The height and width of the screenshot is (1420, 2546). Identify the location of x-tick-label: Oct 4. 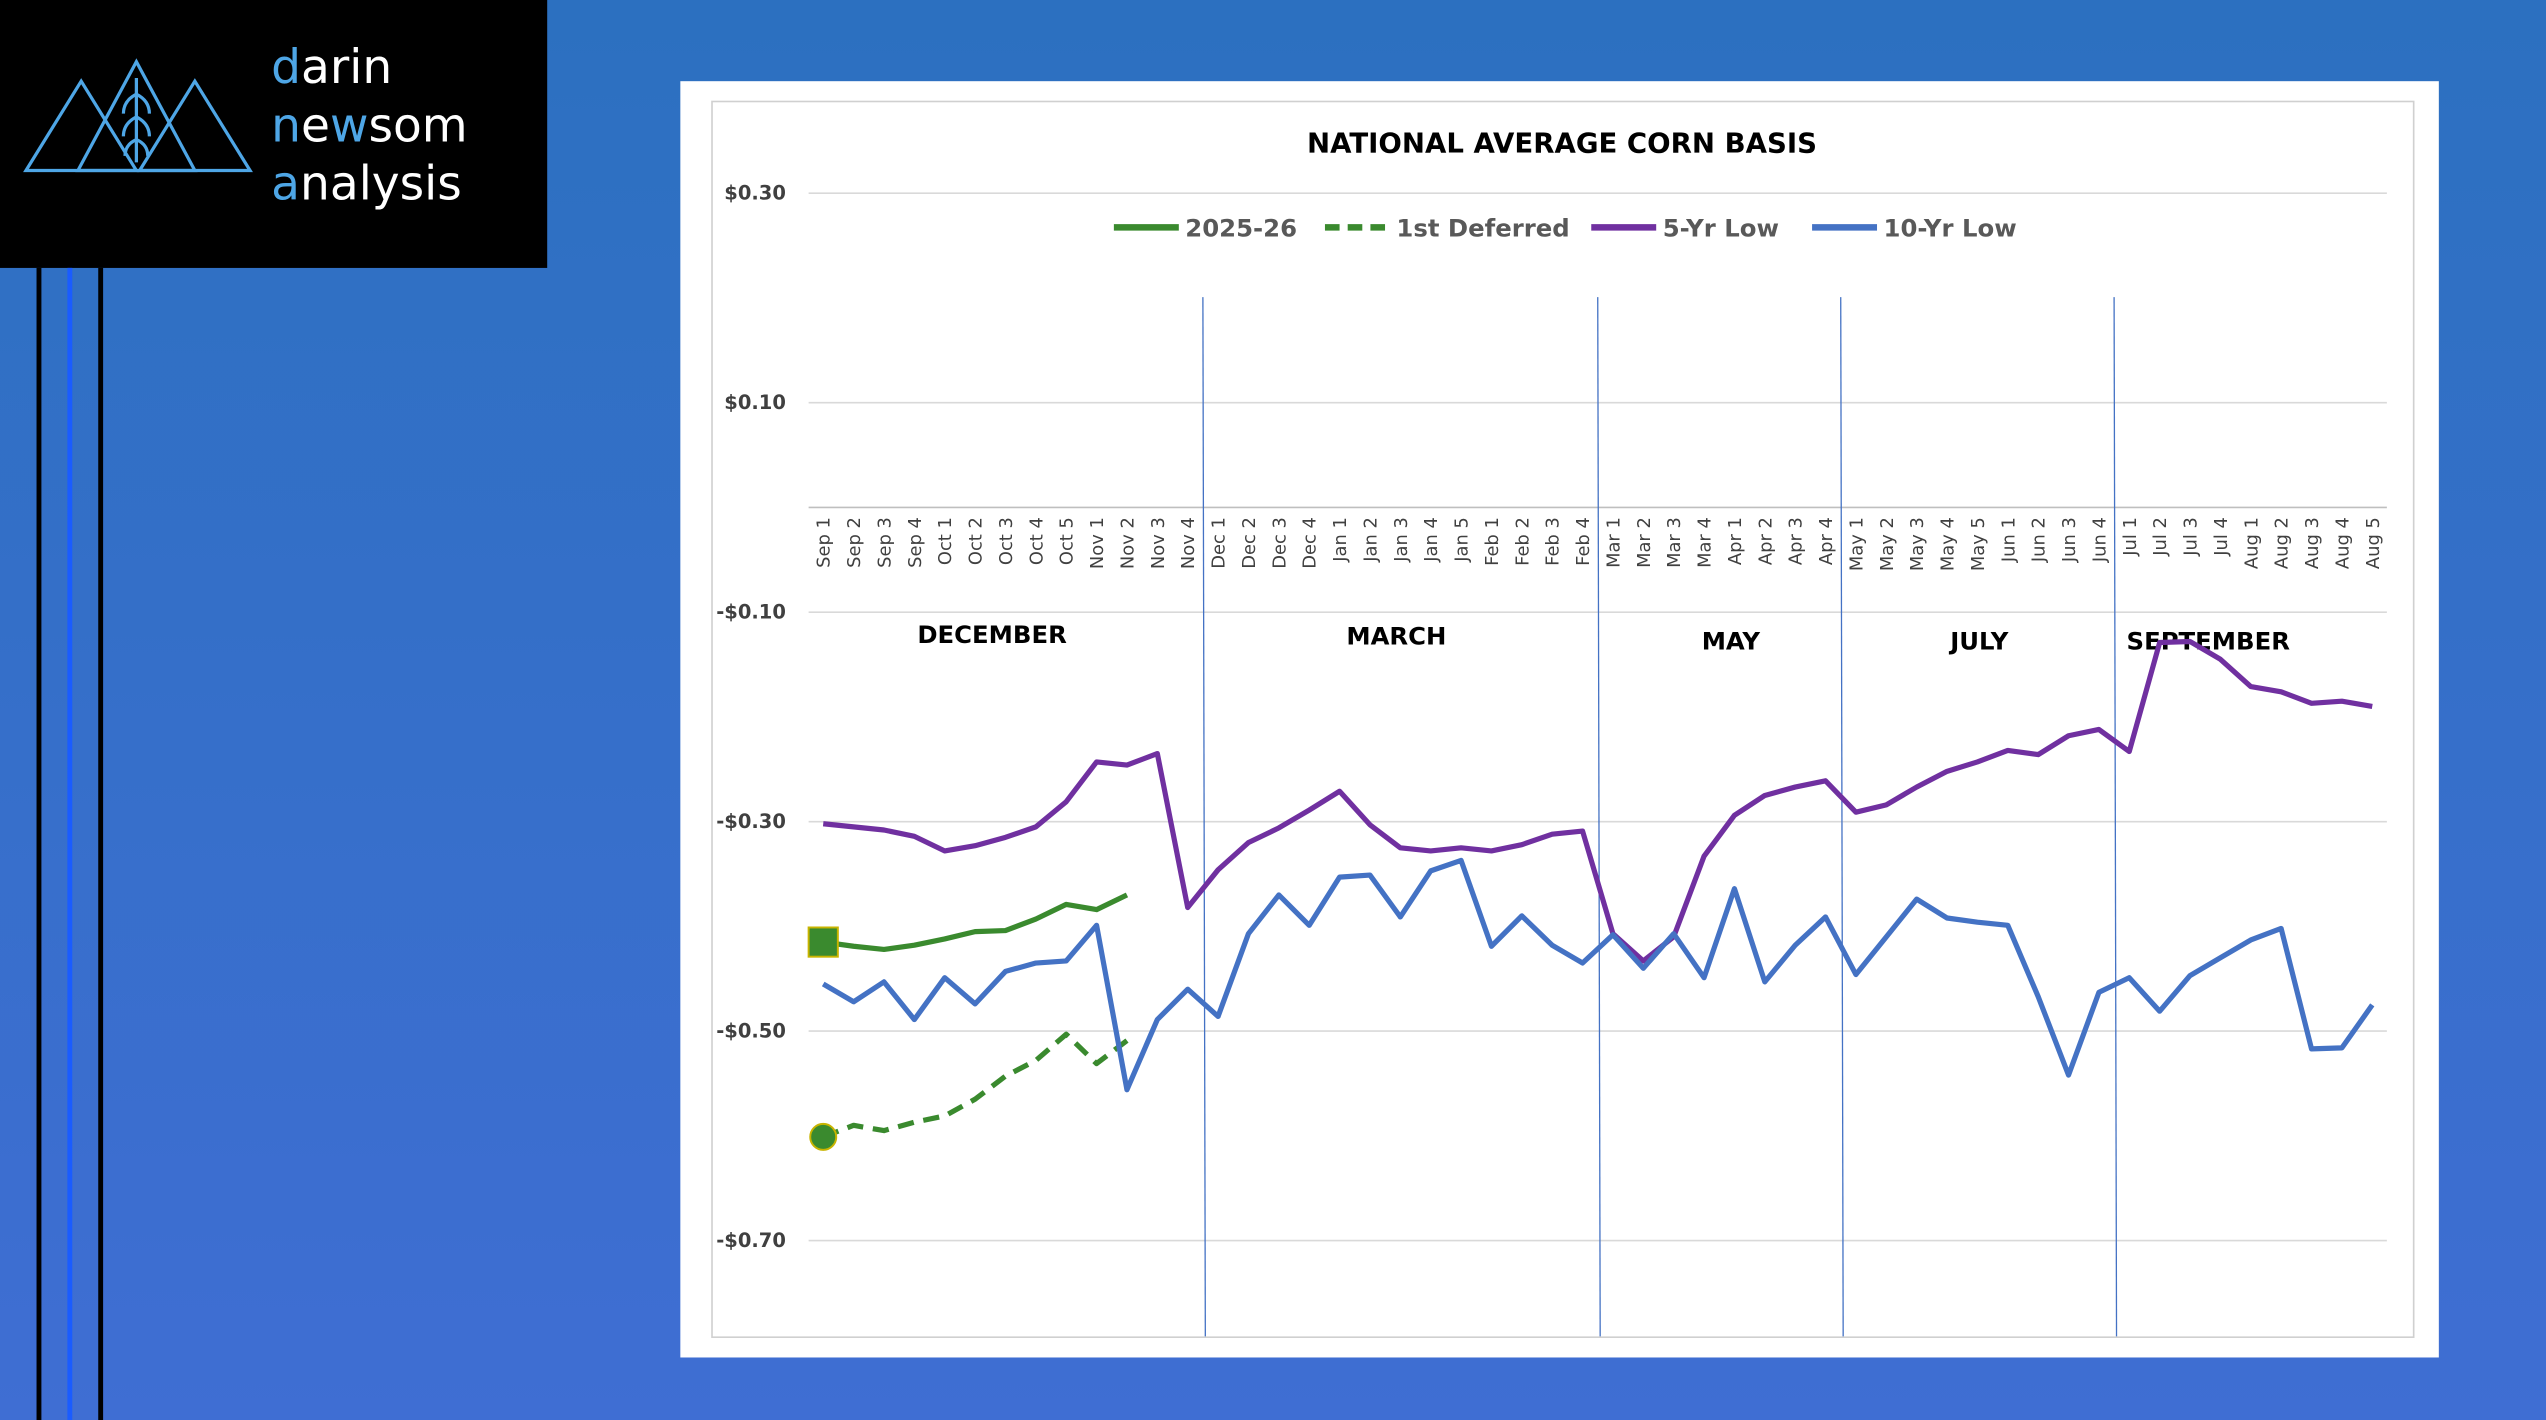
(1036, 541).